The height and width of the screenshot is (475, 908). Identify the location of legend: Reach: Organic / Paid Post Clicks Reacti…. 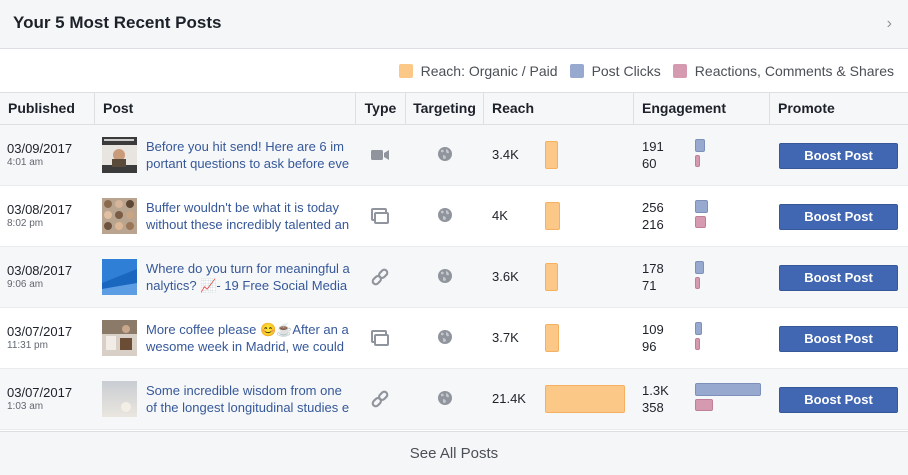
(640, 71).